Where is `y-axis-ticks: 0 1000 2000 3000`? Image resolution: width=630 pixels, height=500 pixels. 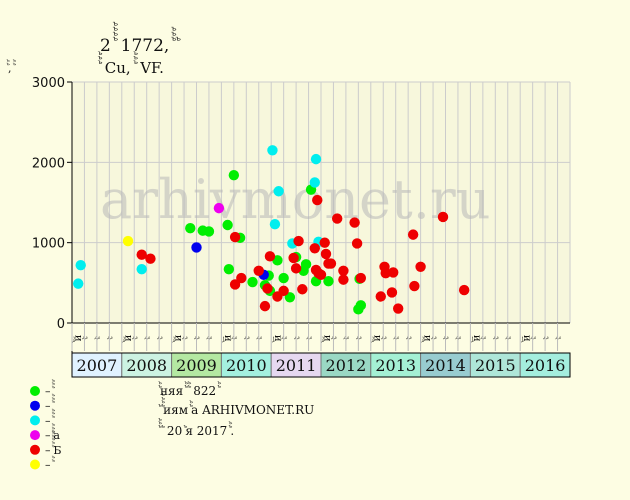
y-axis-ticks: 0 1000 2000 3000 is located at coordinates (52, 204).